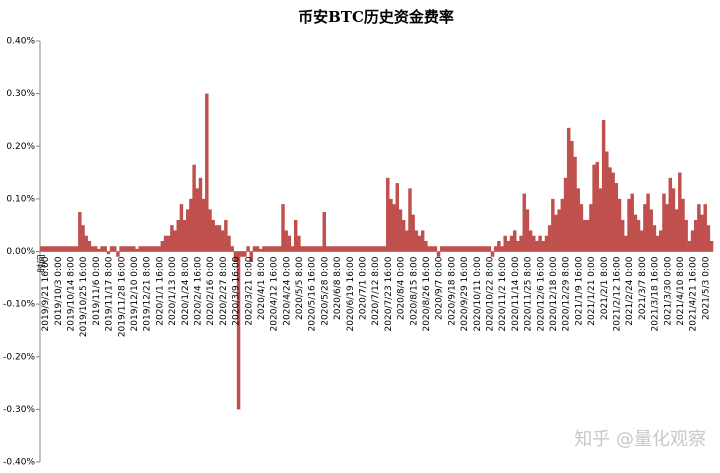  What do you see at coordinates (275, 293) in the screenshot?
I see `x-tick-label: 2020/4/12 16:00` at bounding box center [275, 293].